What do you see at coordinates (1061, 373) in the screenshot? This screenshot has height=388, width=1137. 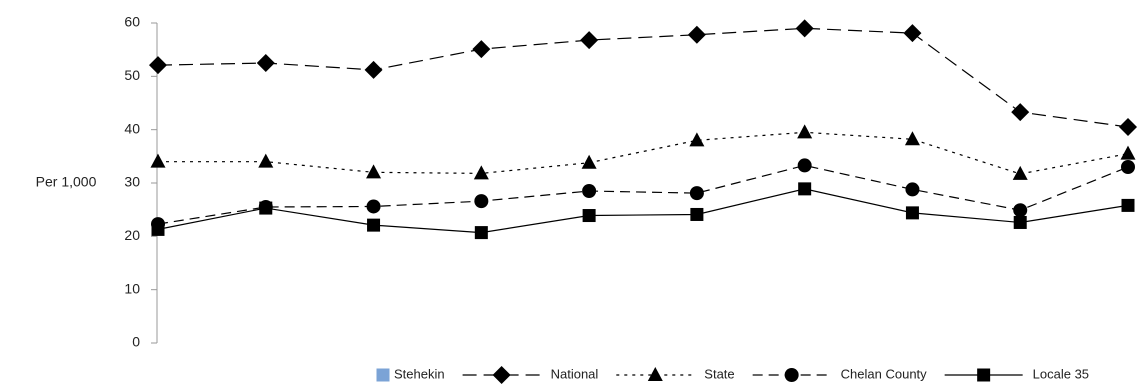 I see `legend-label: Locale 35` at bounding box center [1061, 373].